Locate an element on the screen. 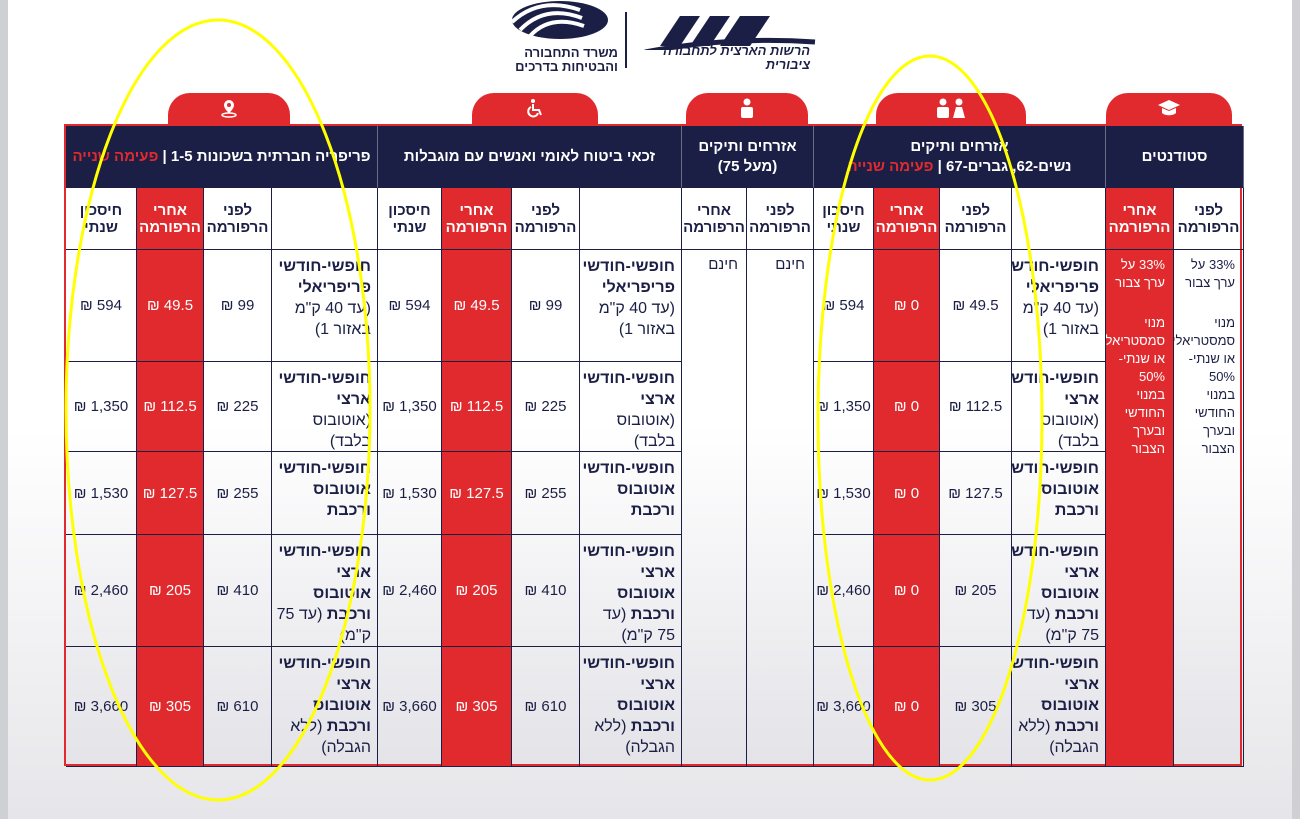 The width and height of the screenshot is (1300, 819). group-title: סטודנטים is located at coordinates (1174, 156).